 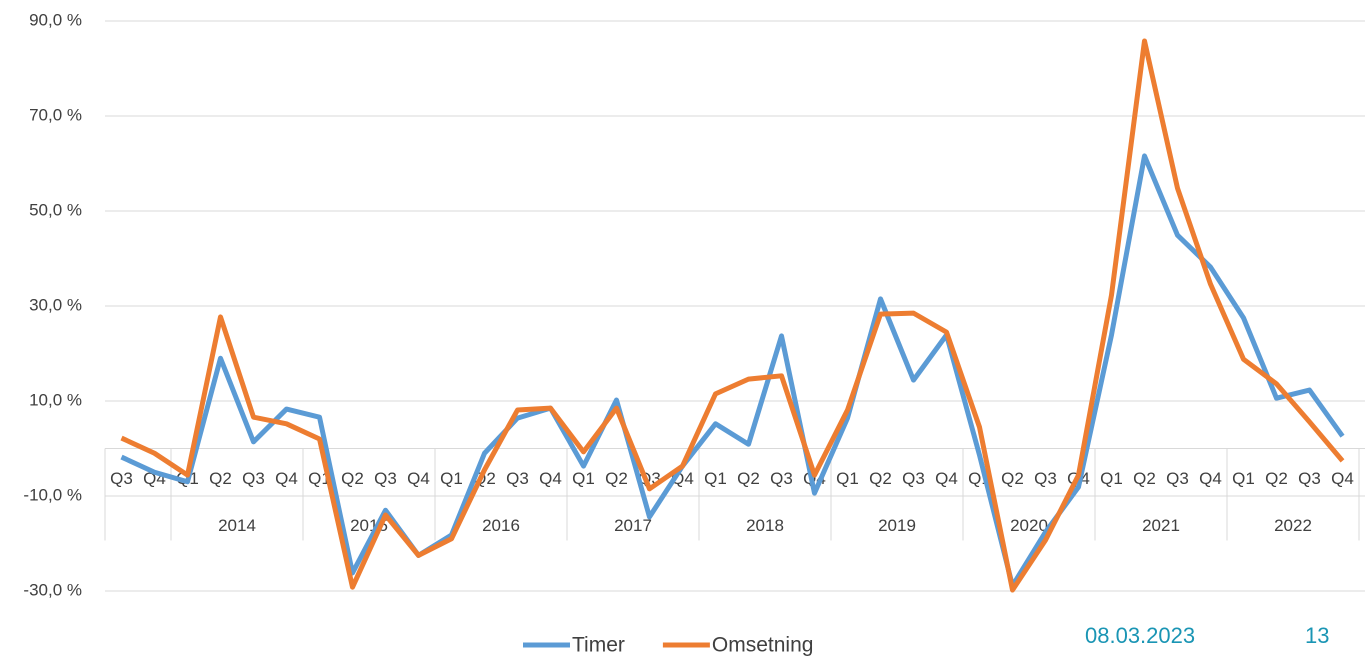 What do you see at coordinates (55, 19) in the screenshot?
I see `y-tick-label: 90,0 %` at bounding box center [55, 19].